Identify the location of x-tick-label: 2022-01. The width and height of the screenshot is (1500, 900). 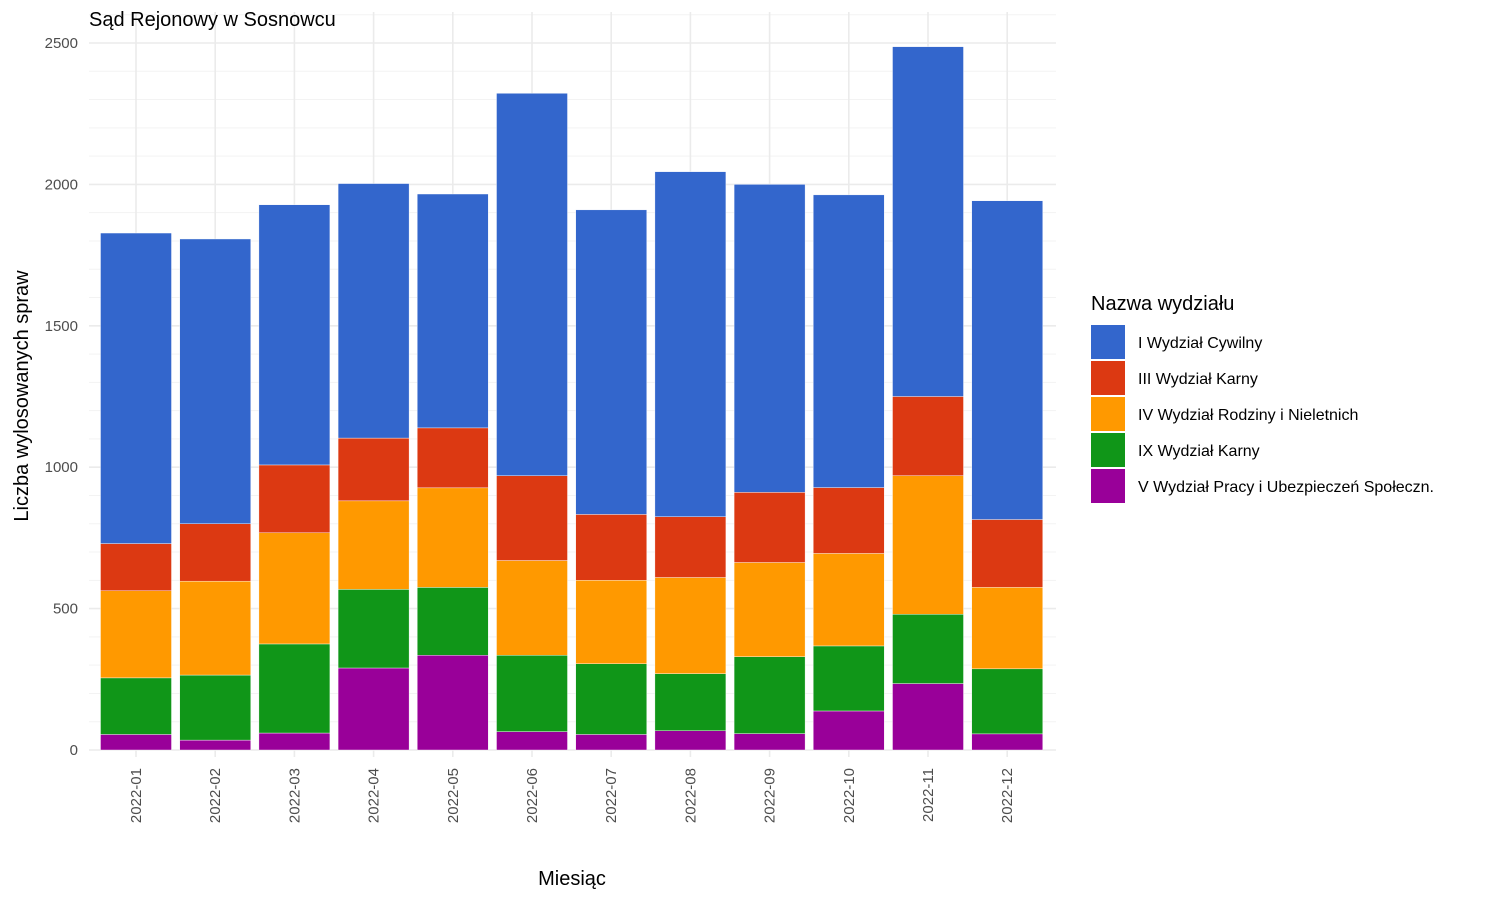
(136, 795).